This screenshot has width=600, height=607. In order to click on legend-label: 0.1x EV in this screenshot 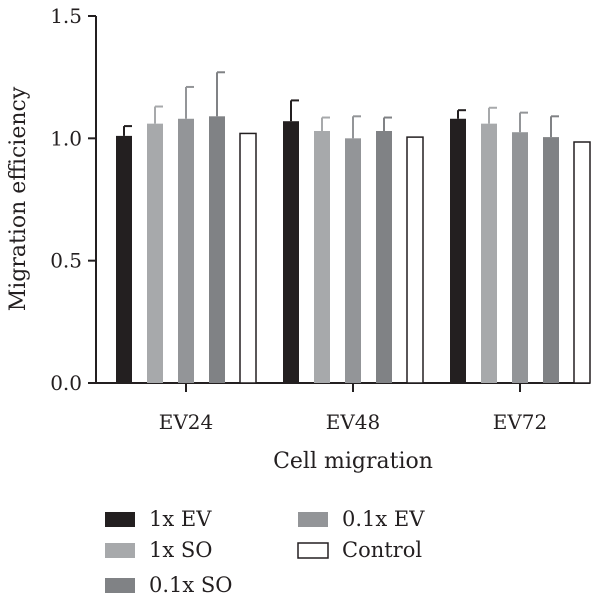, I will do `click(383, 519)`.